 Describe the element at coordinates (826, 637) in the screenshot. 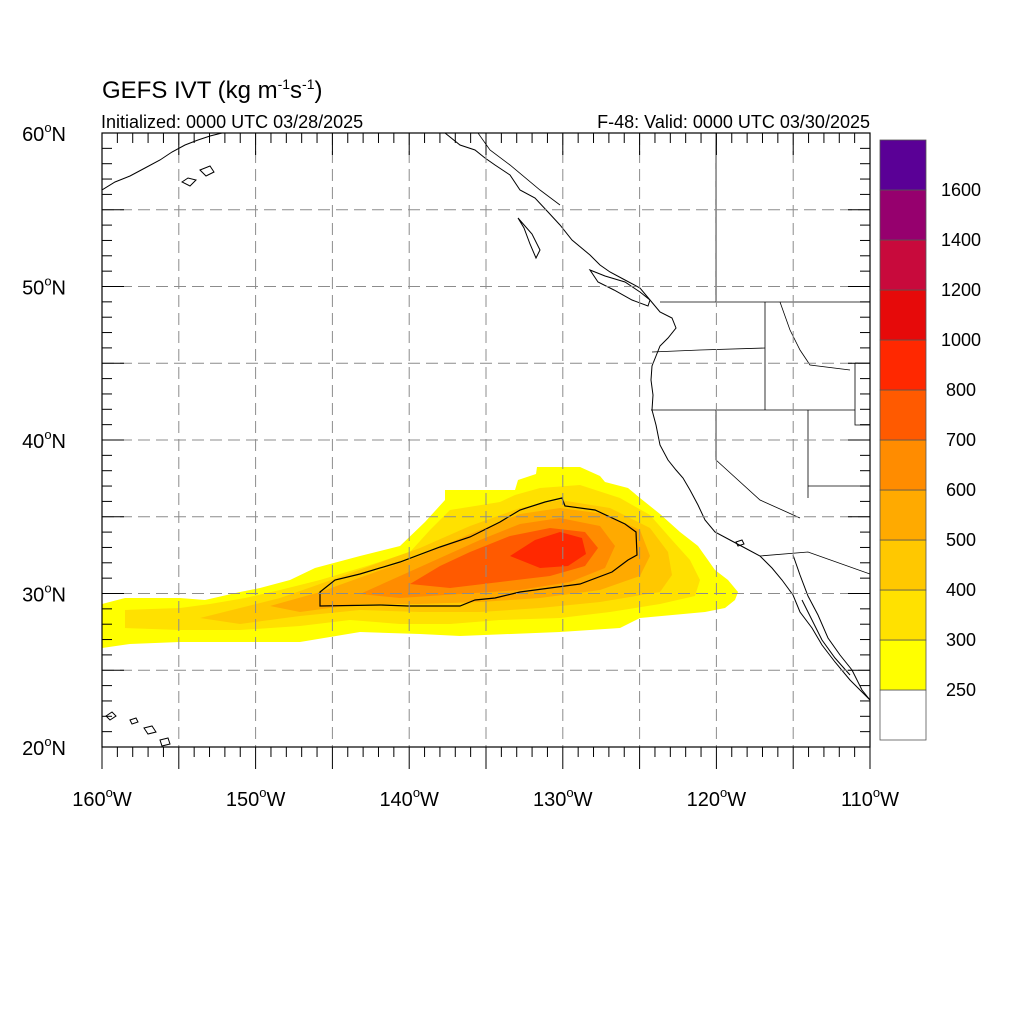

I see `gulf-of-california-coast` at that location.